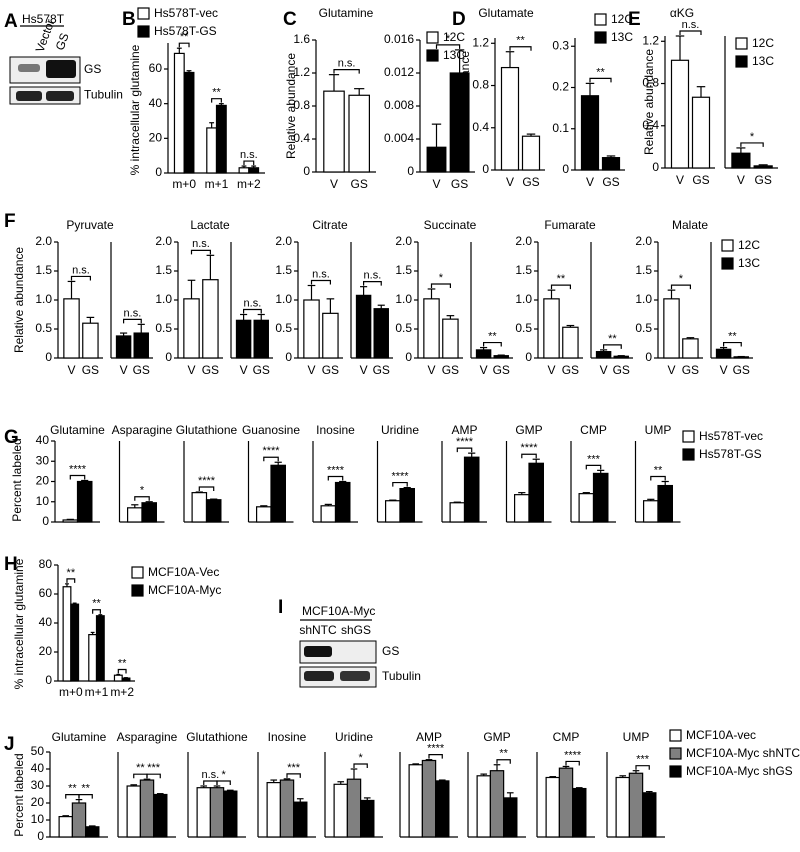  Describe the element at coordinates (721, 735) in the screenshot. I see `legend-label: MCF10A-vec` at that location.